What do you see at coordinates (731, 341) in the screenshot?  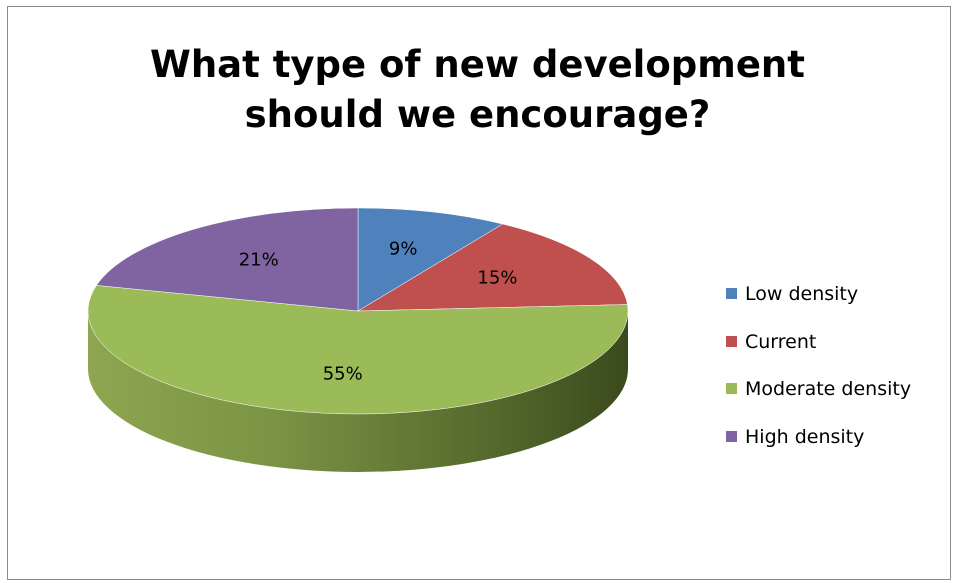 I see `legend-swatch-current` at bounding box center [731, 341].